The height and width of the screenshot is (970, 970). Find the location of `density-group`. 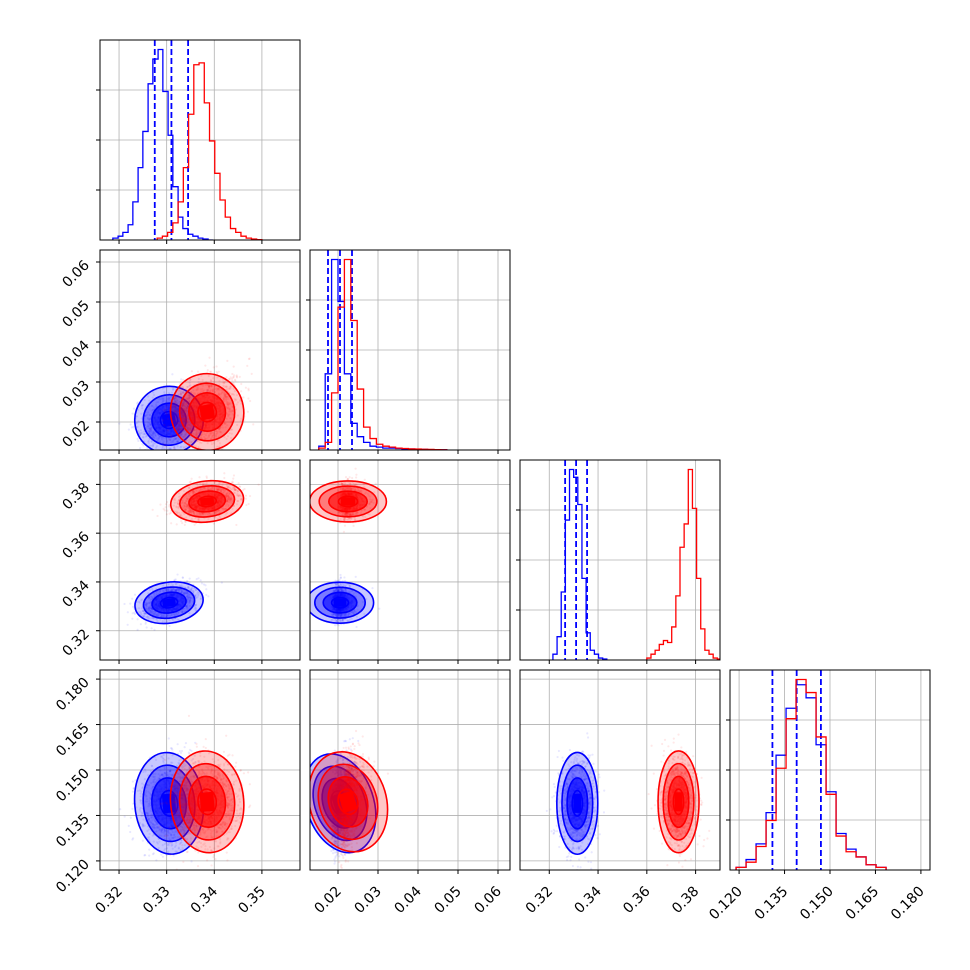

density-group is located at coordinates (191, 551).